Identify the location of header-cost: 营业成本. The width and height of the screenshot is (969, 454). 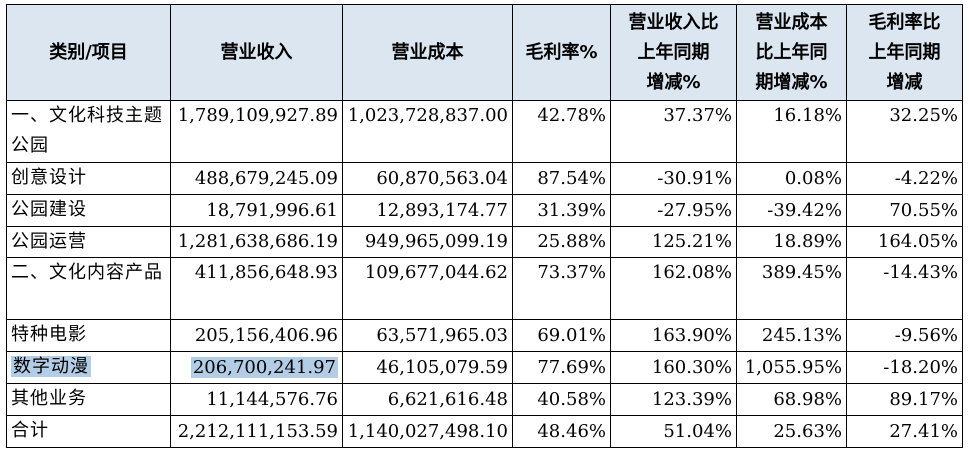
(427, 52).